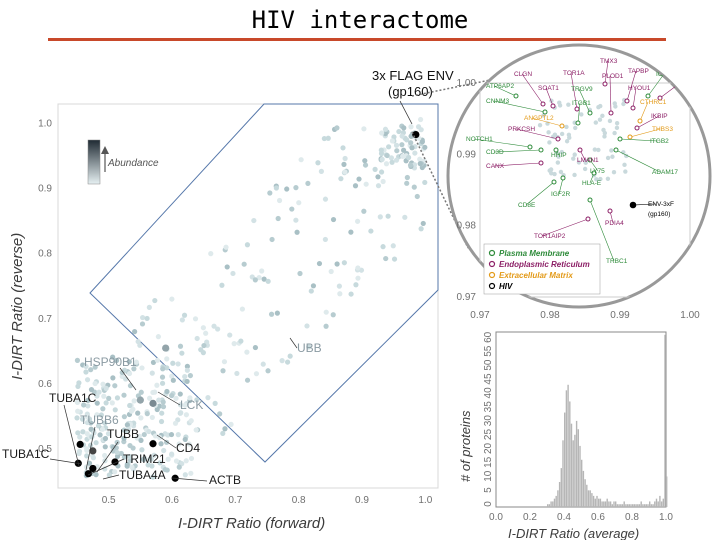 This screenshot has height=540, width=720. I want to click on inset-gene-label: TOR3A, so click(695, 74).